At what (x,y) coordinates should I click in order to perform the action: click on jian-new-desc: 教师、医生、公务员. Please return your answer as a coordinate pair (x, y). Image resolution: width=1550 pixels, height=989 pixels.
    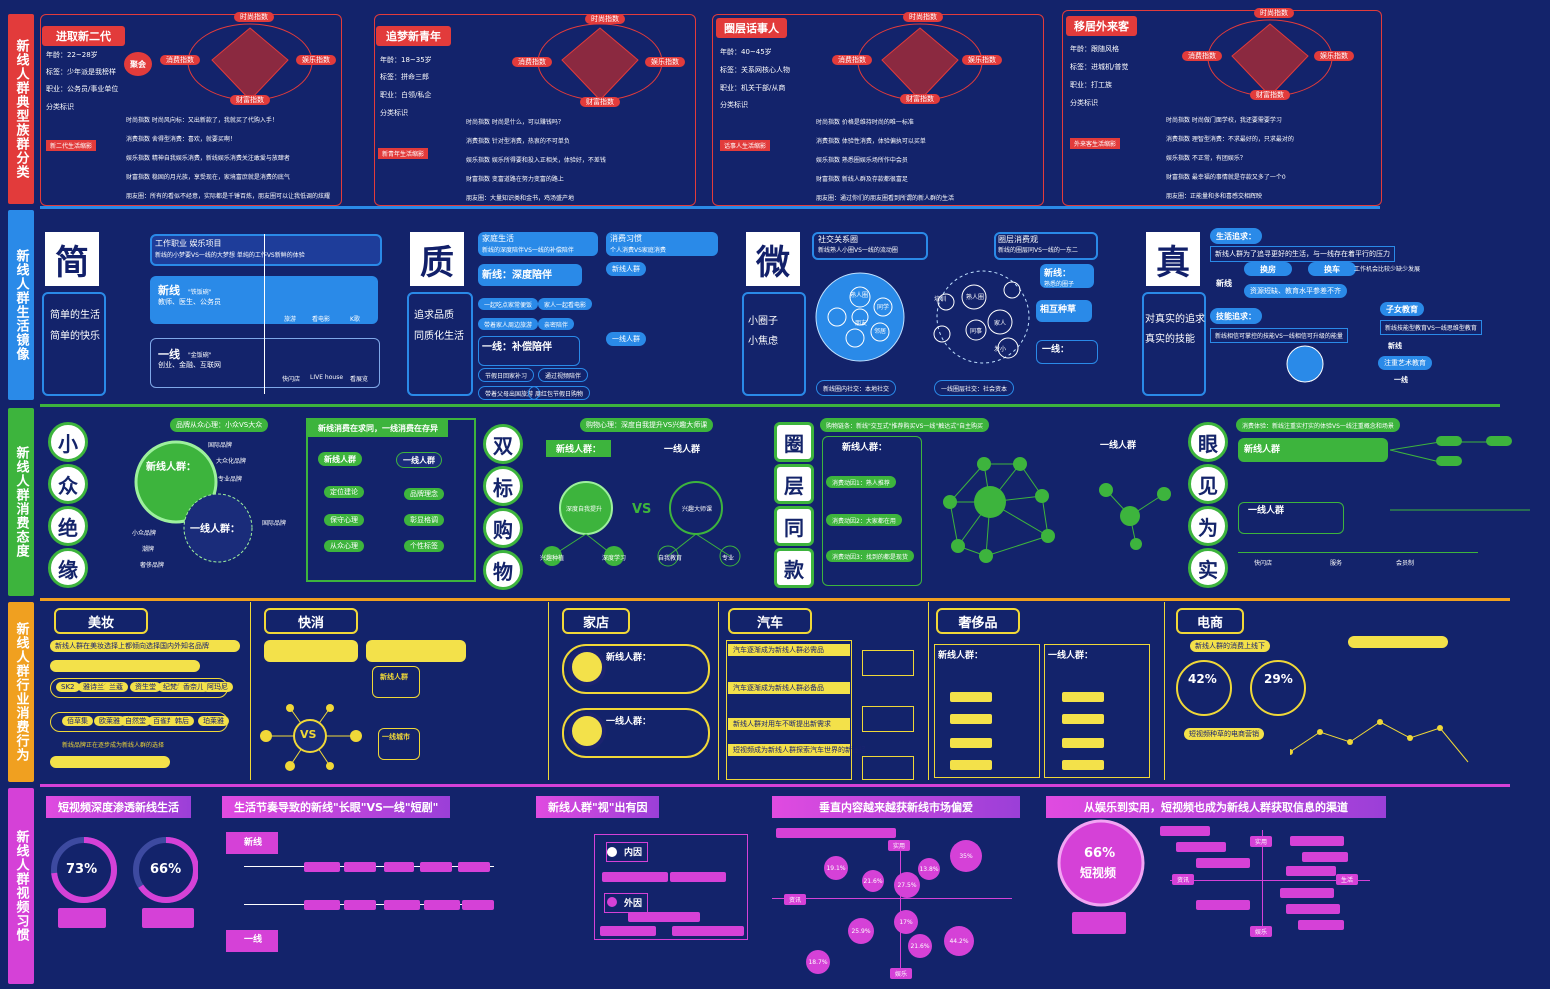
    Looking at the image, I should click on (189, 302).